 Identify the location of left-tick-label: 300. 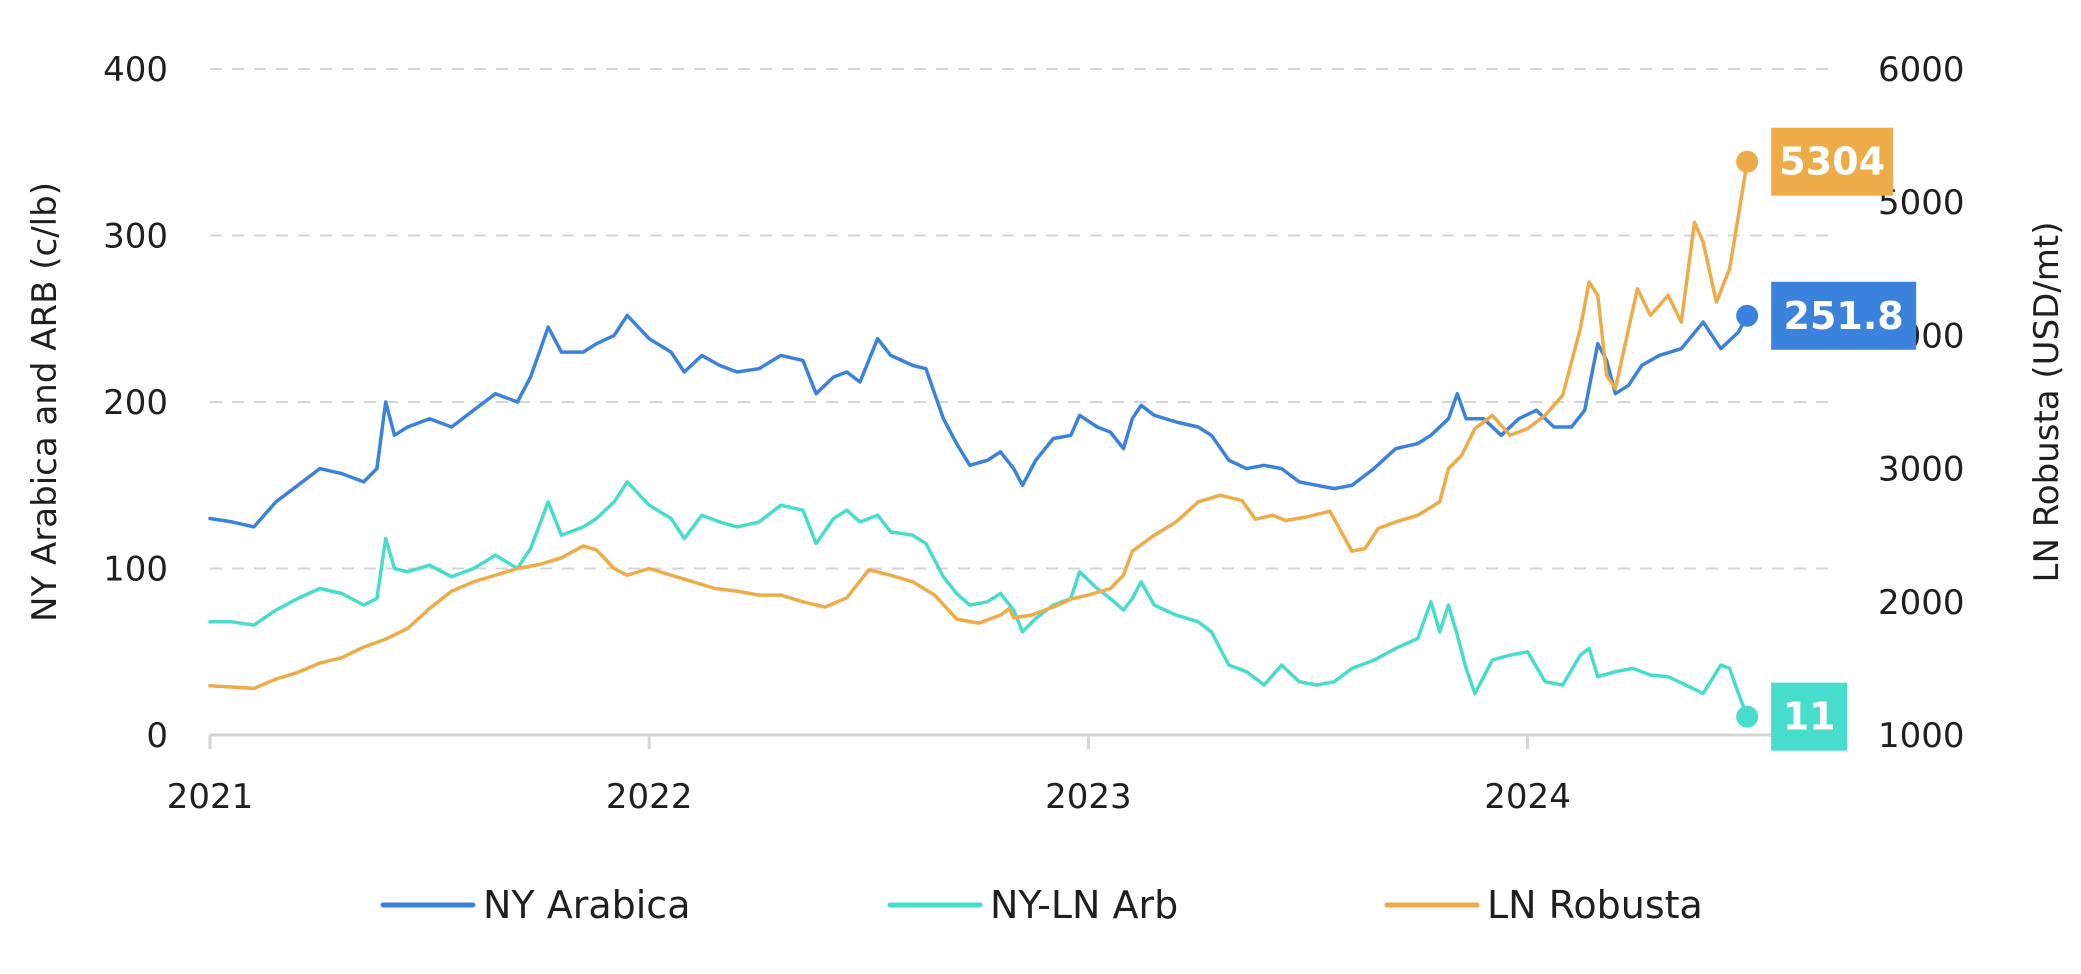
(135, 237).